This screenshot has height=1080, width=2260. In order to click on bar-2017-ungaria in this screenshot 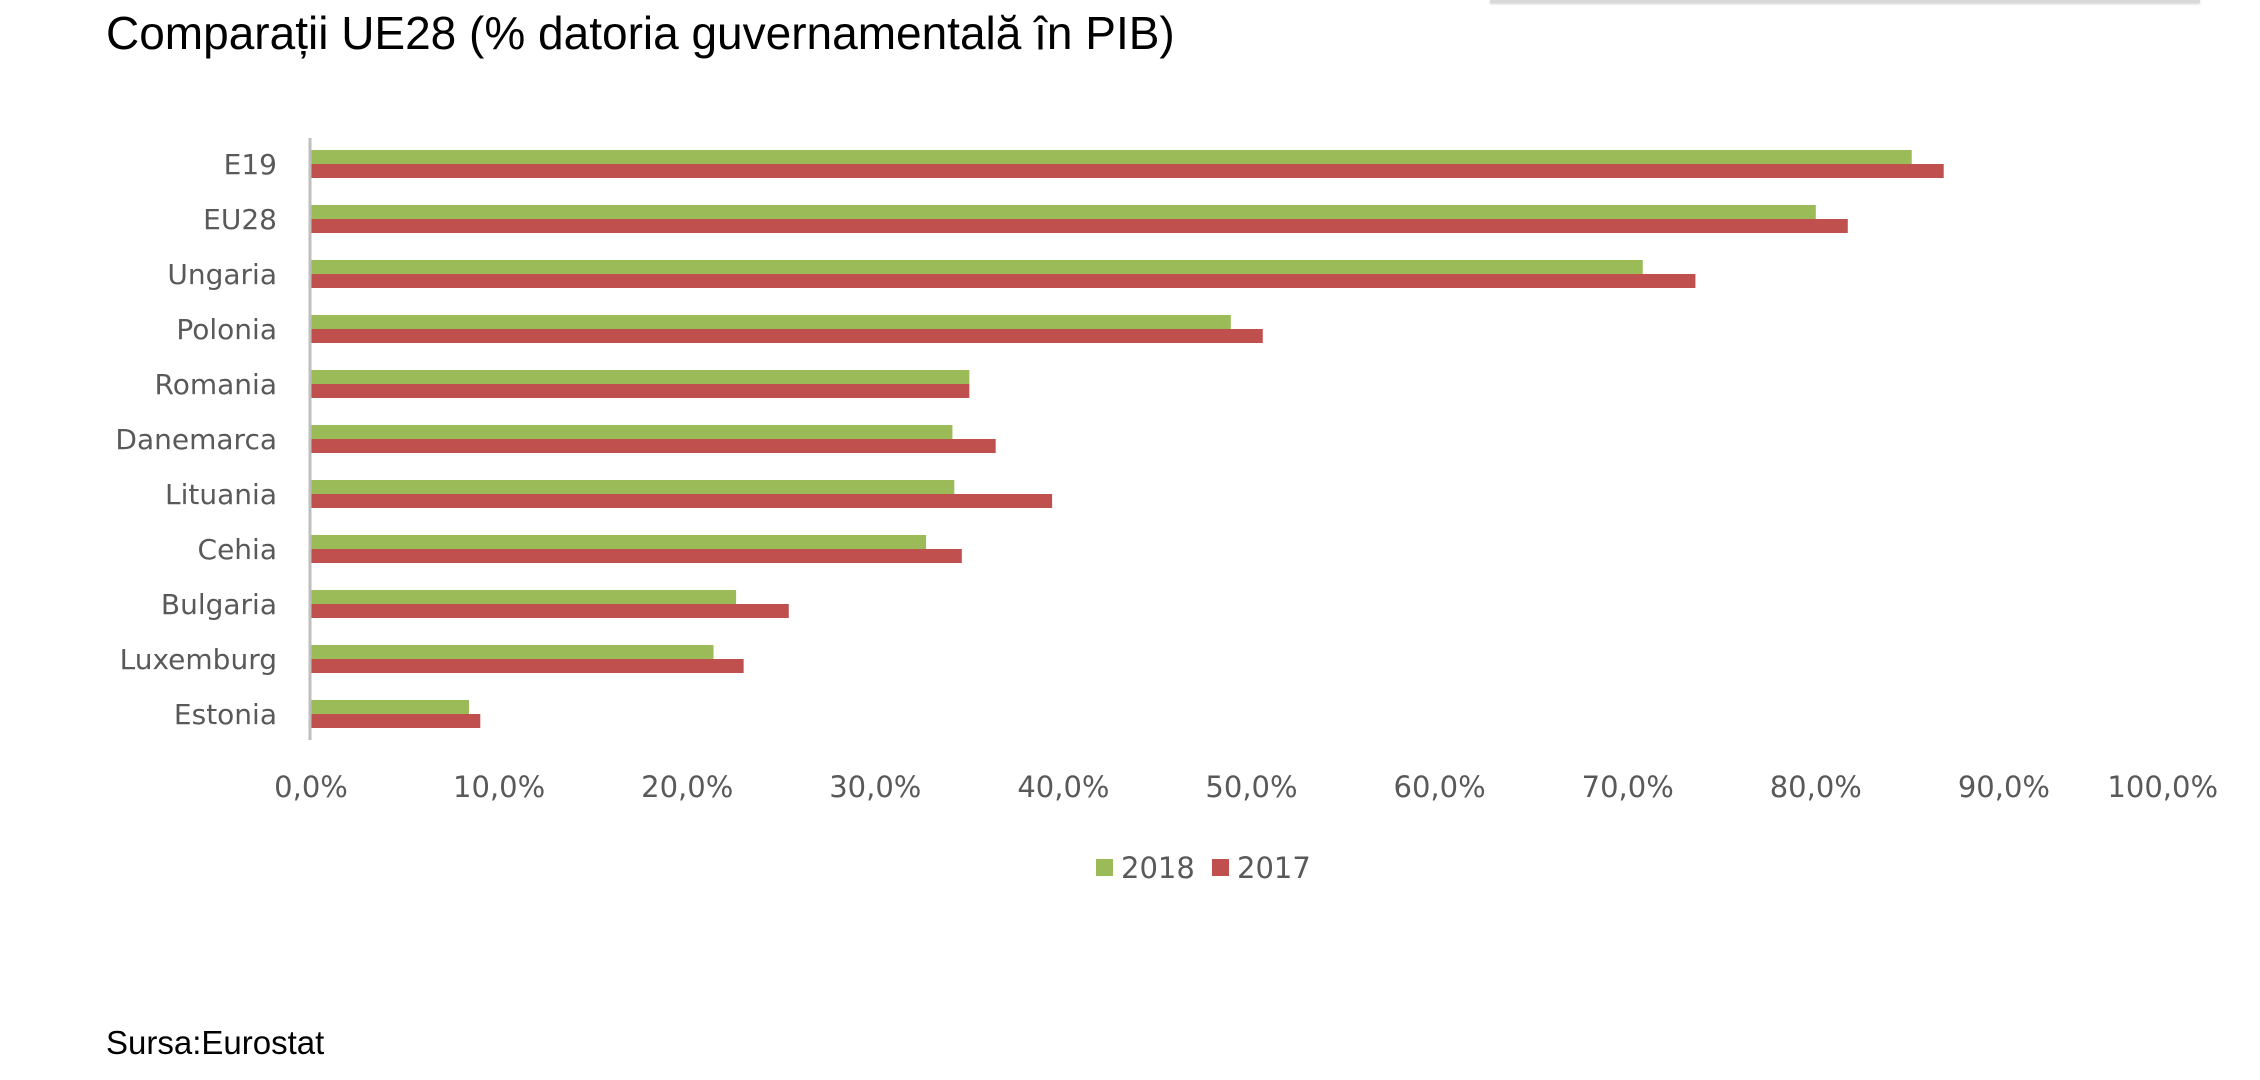, I will do `click(1003, 281)`.